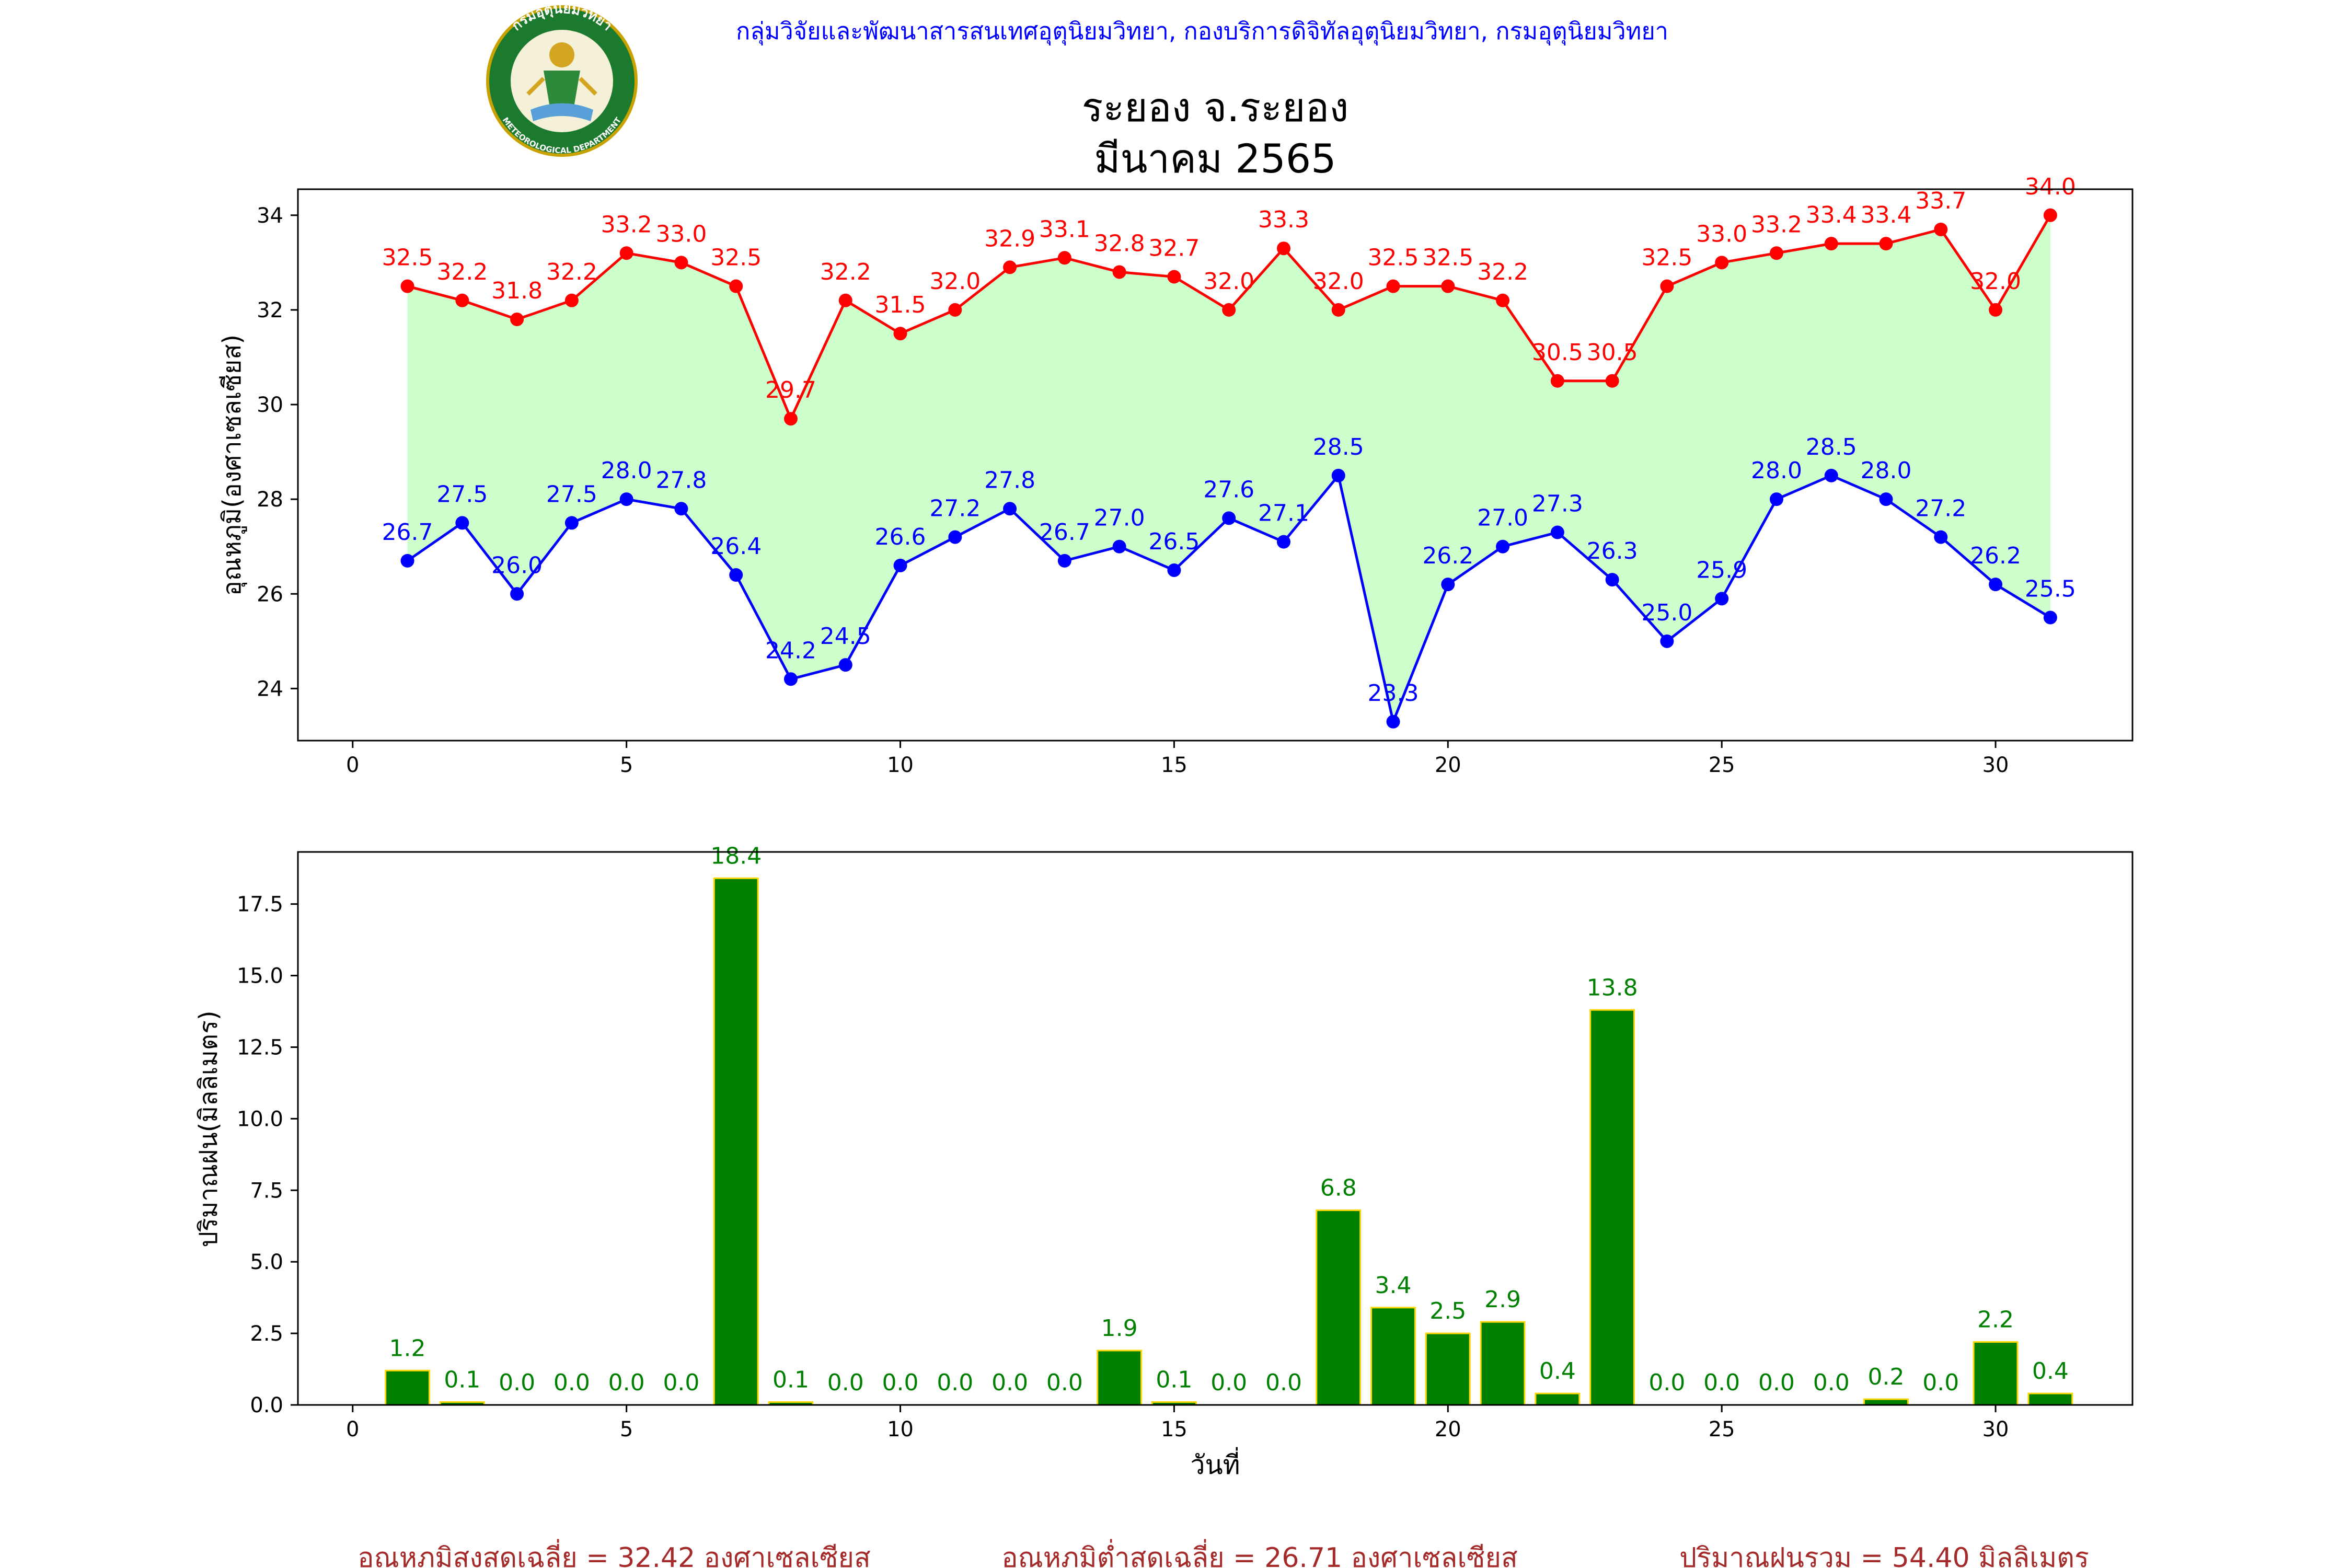 The width and height of the screenshot is (2352, 1568). Describe the element at coordinates (1283, 219) in the screenshot. I see `max-temperature-data-label: 33.3` at that location.